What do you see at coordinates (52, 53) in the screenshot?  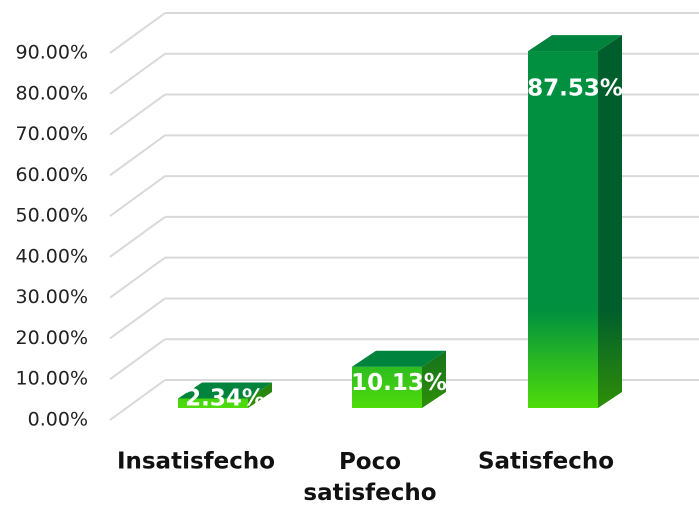 I see `y-tick-label: 90.00%` at bounding box center [52, 53].